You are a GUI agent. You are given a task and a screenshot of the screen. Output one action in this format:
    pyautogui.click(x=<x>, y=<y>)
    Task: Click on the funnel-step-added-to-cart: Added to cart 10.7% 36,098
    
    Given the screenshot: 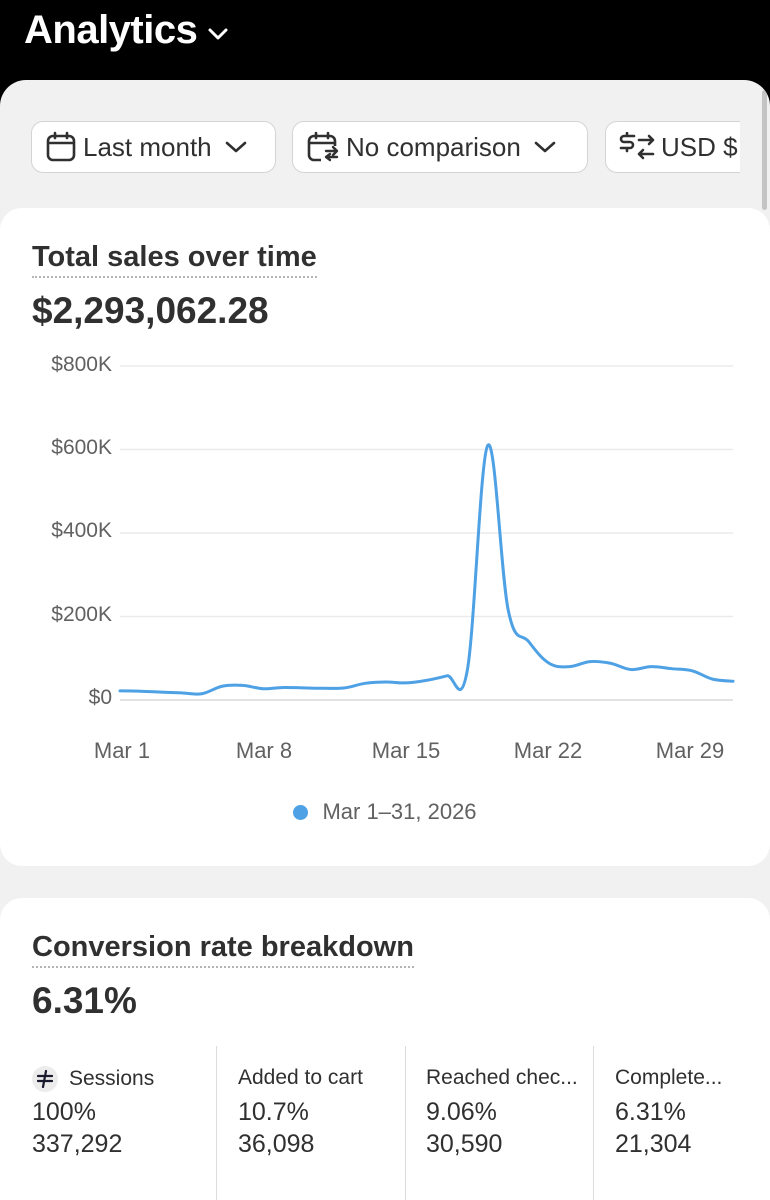 What is the action you would take?
    pyautogui.click(x=310, y=1123)
    